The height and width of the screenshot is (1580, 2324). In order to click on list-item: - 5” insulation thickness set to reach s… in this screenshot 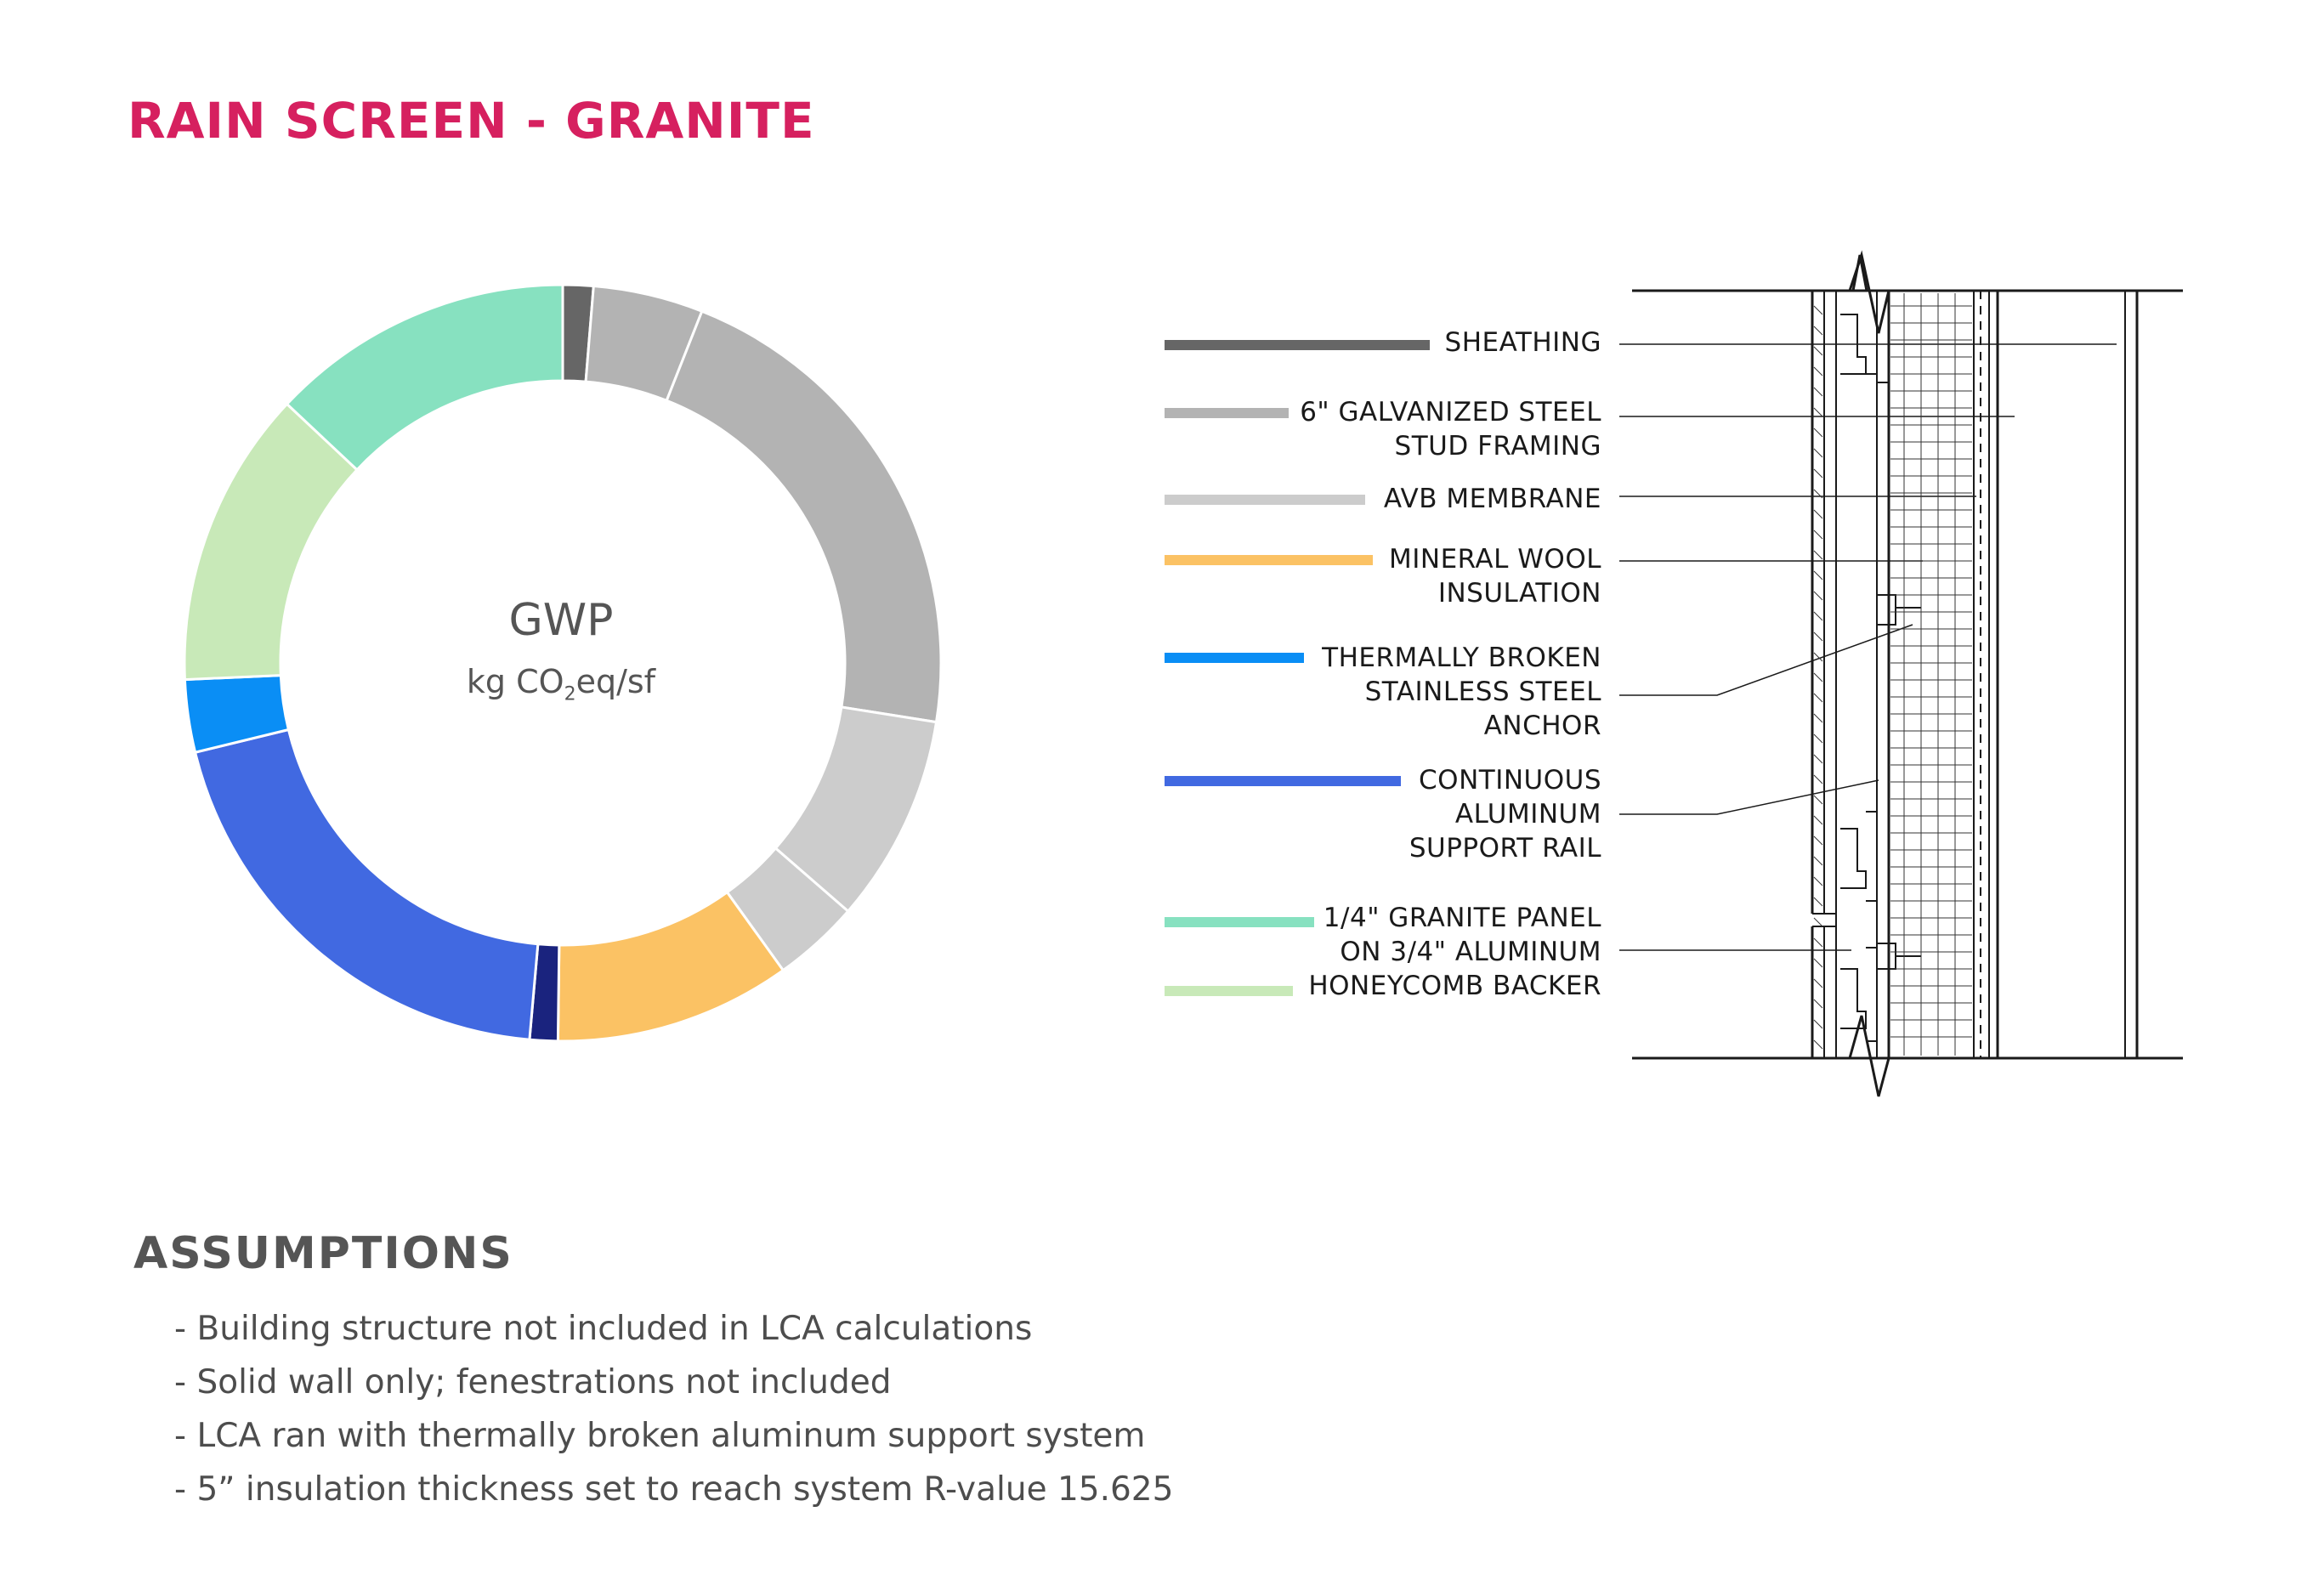, I will do `click(674, 1489)`.